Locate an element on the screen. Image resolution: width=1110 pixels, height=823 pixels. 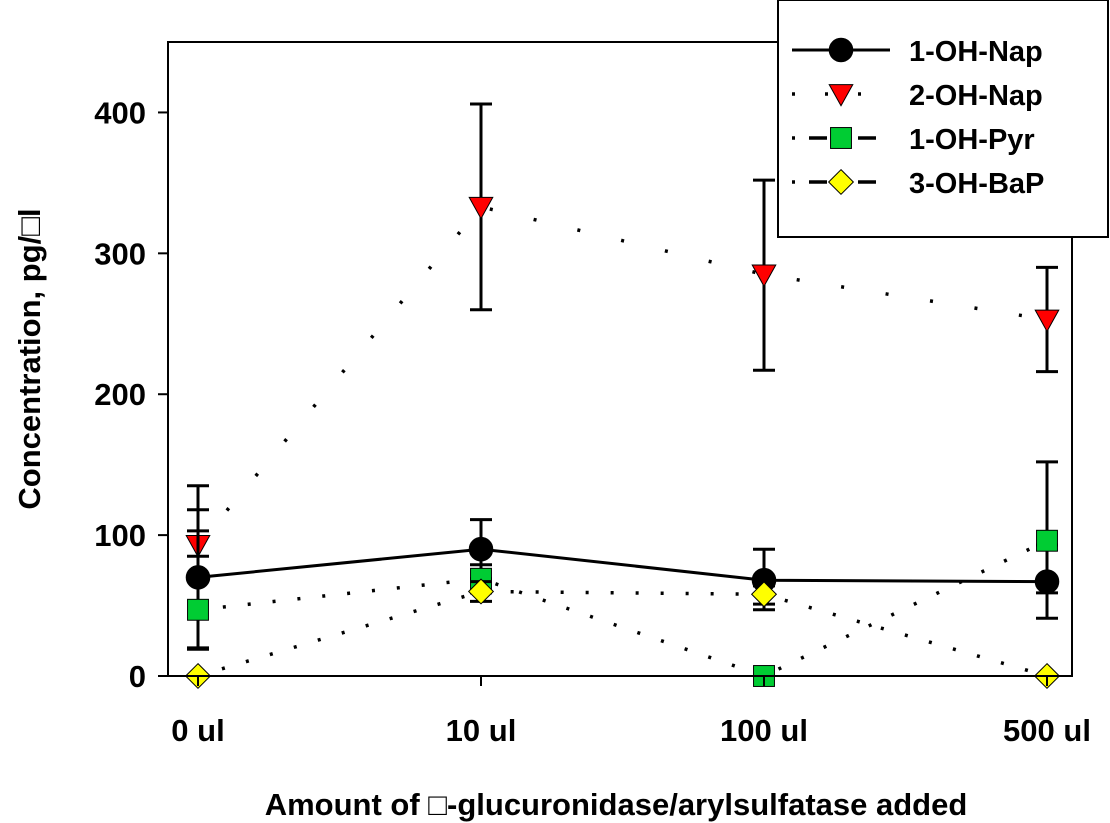
x-tick-label: 100 ul is located at coordinates (764, 730).